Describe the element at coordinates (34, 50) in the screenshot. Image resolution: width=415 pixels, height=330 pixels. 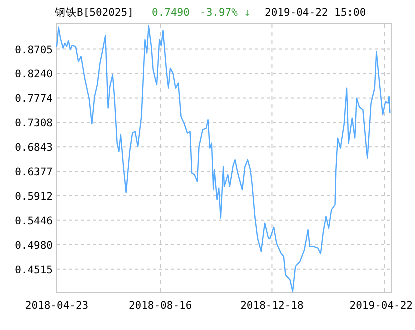
I see `y-tick-label: 0.8705` at that location.